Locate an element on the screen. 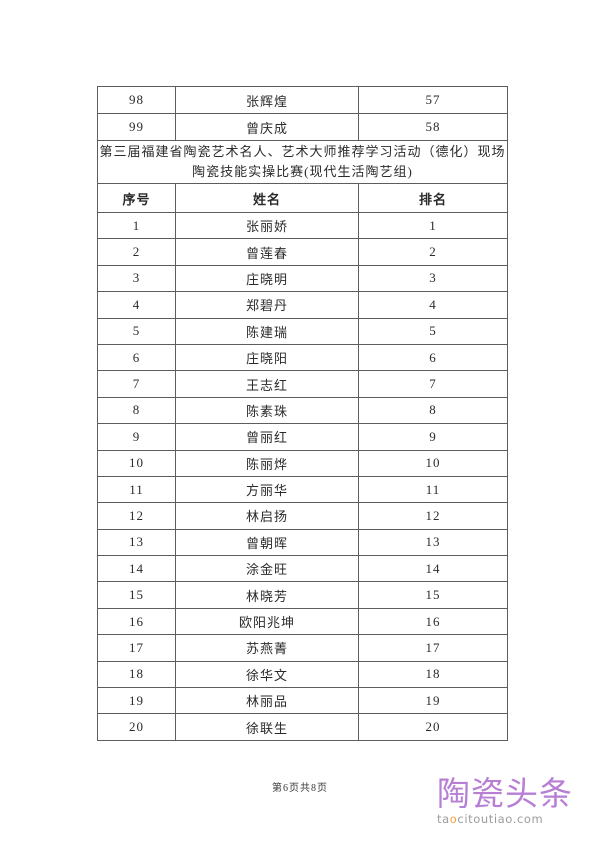  cell-rank: 9 is located at coordinates (433, 437).